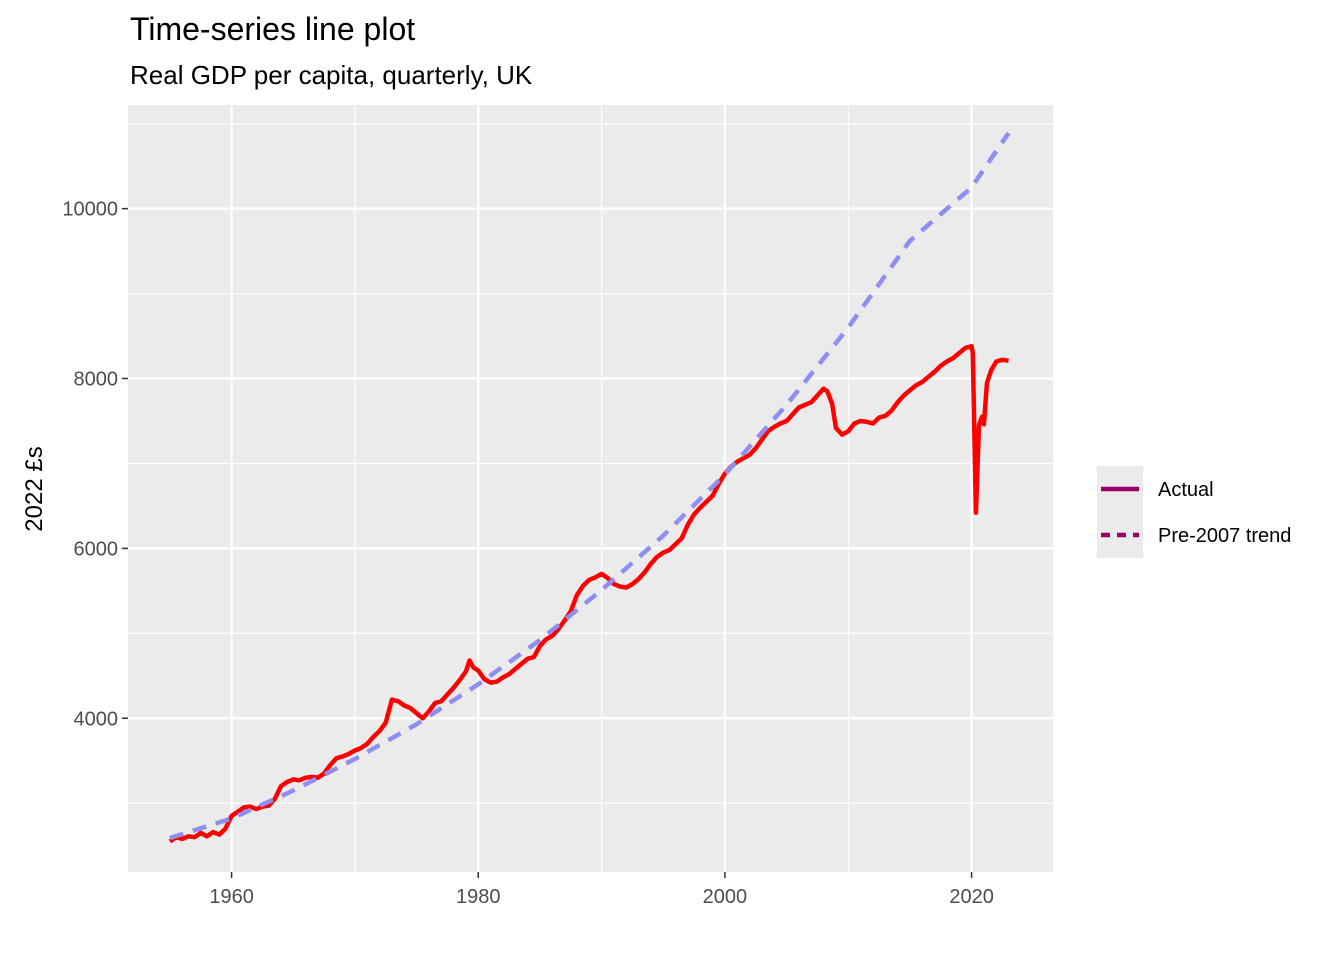  Describe the element at coordinates (1186, 490) in the screenshot. I see `legend-label: Actual` at that location.